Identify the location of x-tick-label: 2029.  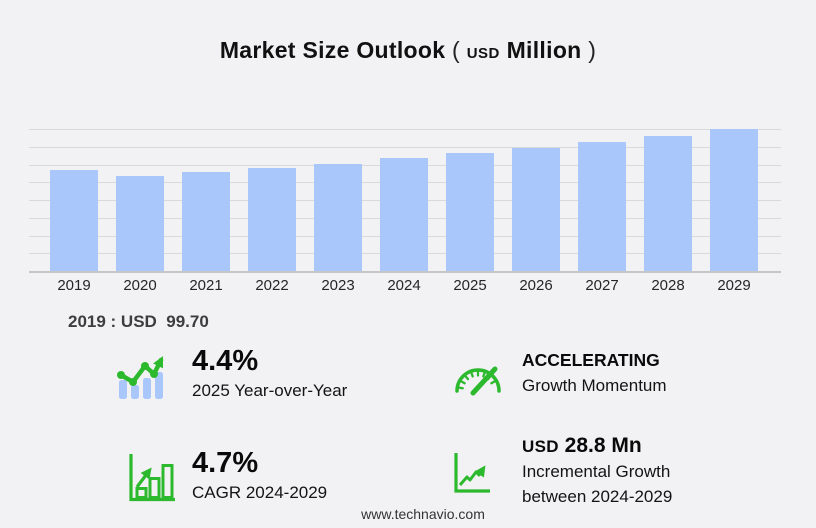
(734, 285).